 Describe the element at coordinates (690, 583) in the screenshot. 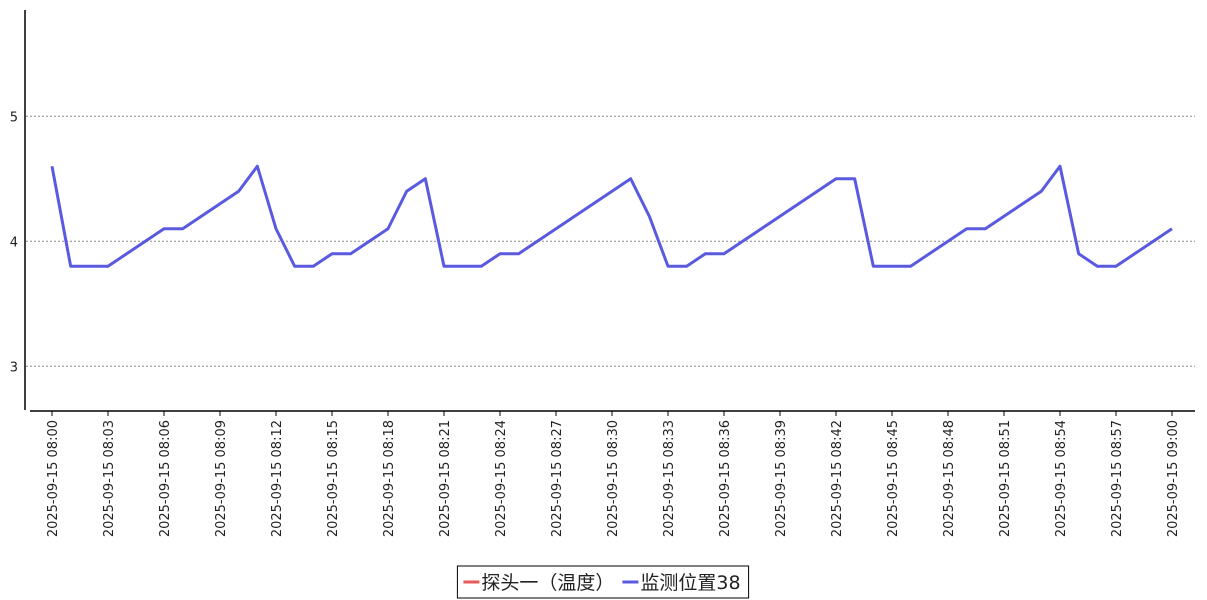

I see `legend-label: 监测位置38` at that location.